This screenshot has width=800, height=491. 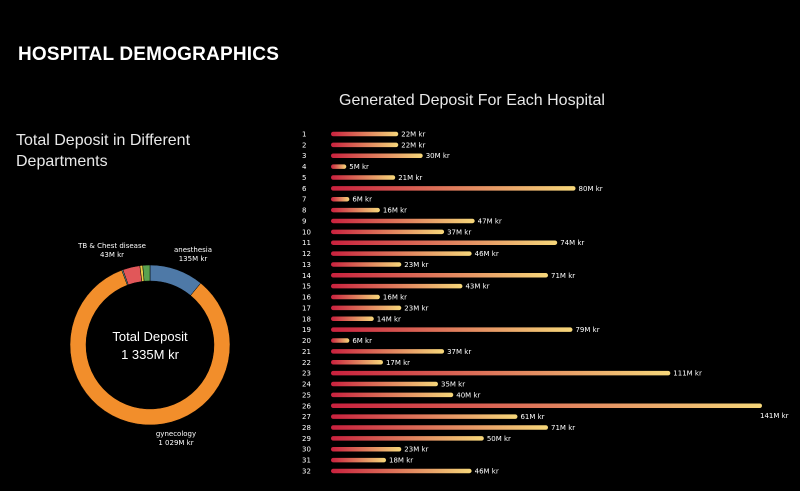 What do you see at coordinates (150, 336) in the screenshot?
I see `donut-center-label: Total Deposit` at bounding box center [150, 336].